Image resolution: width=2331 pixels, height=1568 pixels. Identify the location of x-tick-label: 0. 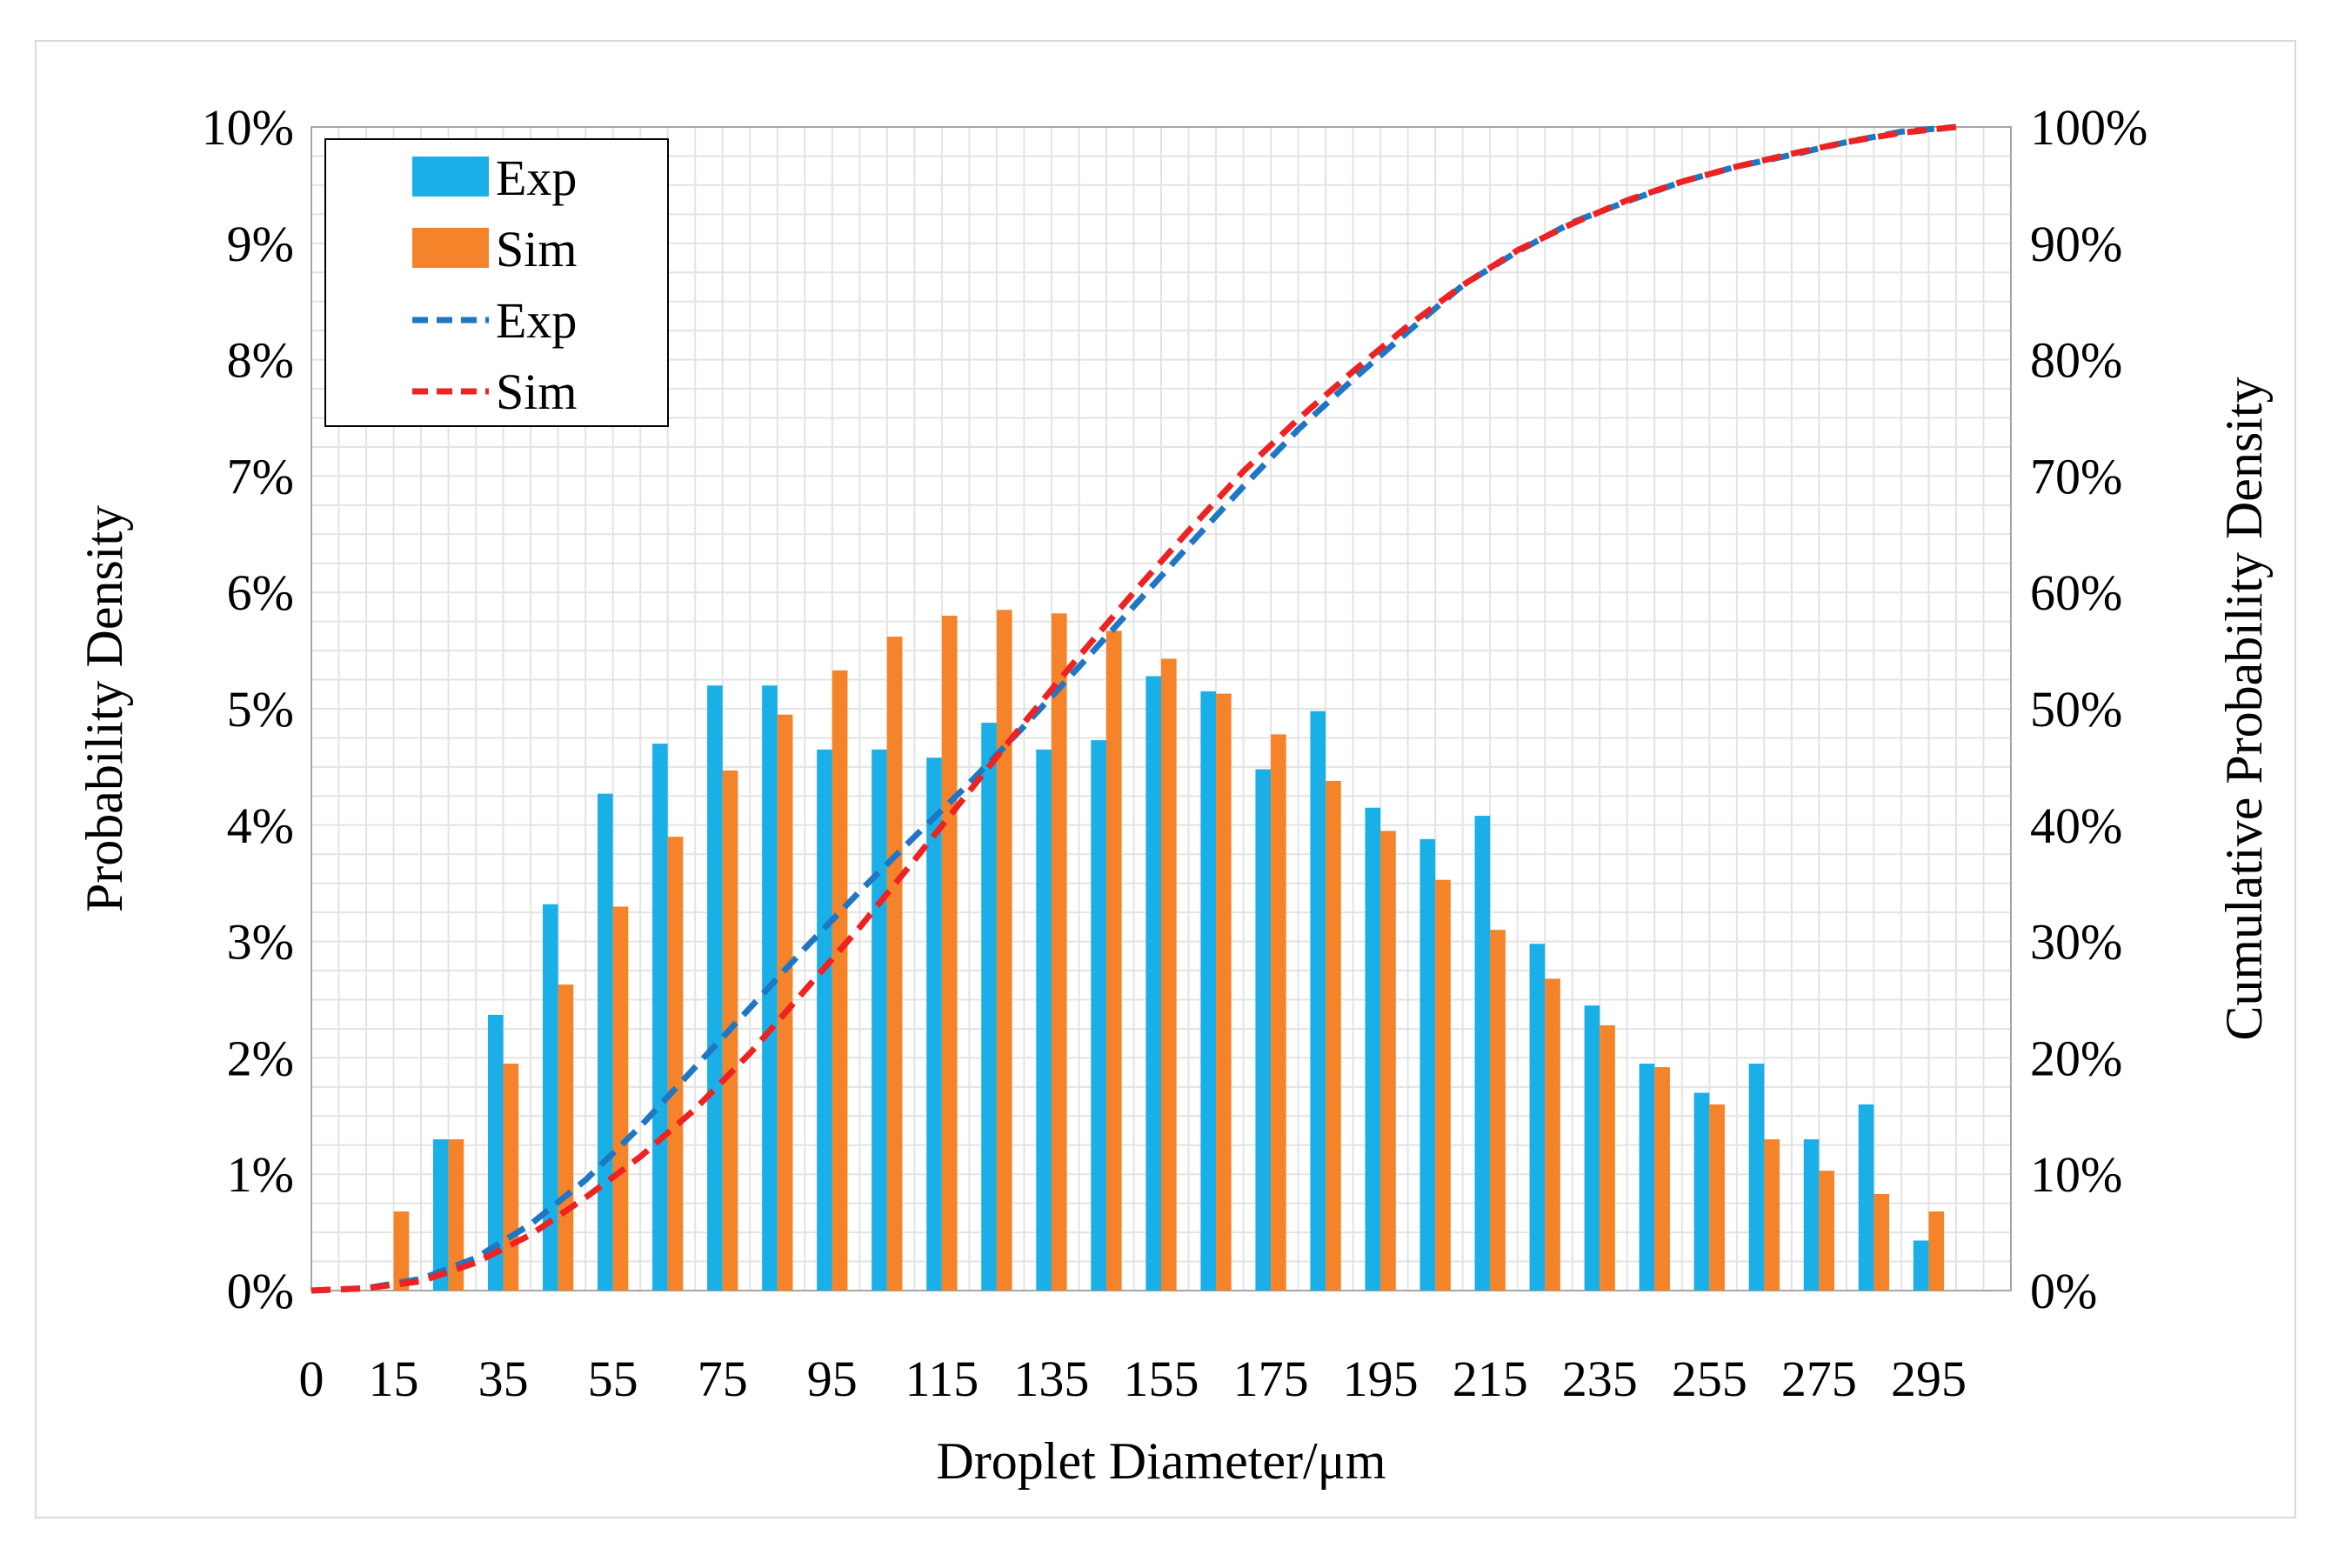
(311, 1379).